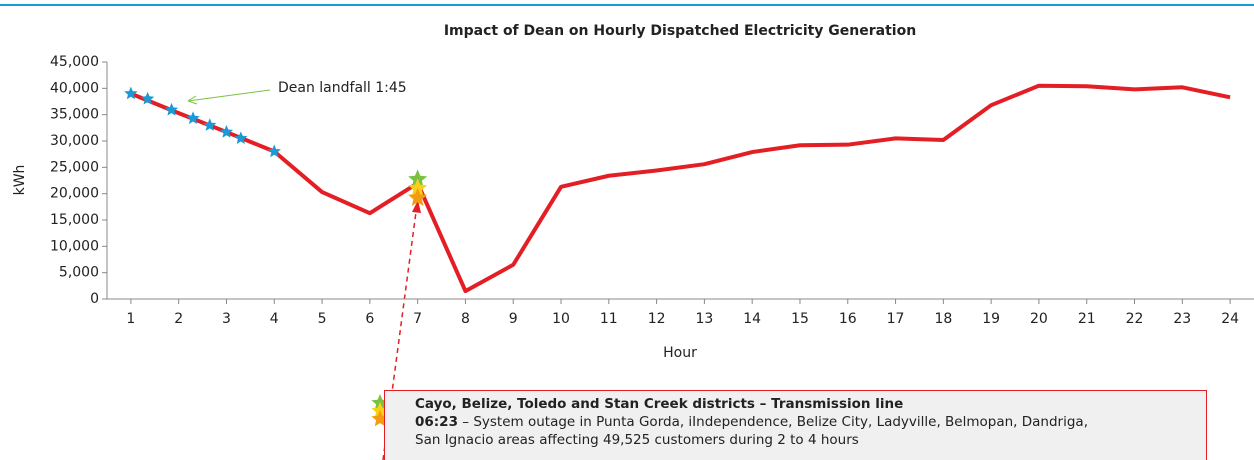 The image size is (1254, 460). What do you see at coordinates (130, 319) in the screenshot?
I see `x-tick-label: 1` at bounding box center [130, 319].